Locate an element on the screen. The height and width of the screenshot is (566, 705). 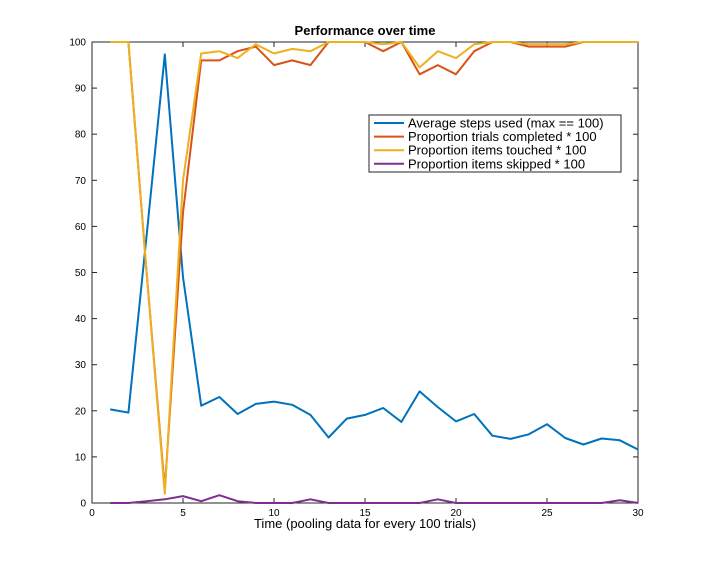
legend-label: Proportion items skipped * 100 is located at coordinates (496, 163).